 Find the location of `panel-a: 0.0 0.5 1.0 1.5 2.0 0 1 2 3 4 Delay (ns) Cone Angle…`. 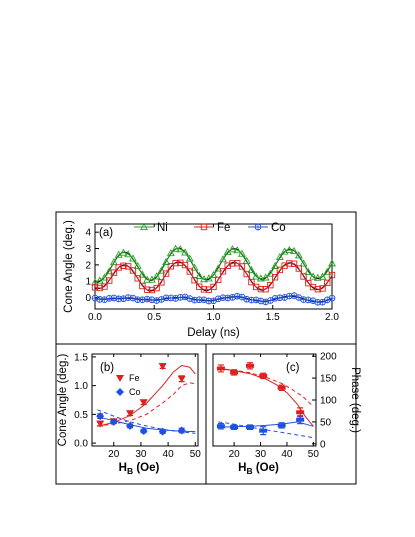

panel-a: 0.0 0.5 1.0 1.5 2.0 0 1 2 3 4 Delay (ns) Cone Angle… is located at coordinates (201, 279).